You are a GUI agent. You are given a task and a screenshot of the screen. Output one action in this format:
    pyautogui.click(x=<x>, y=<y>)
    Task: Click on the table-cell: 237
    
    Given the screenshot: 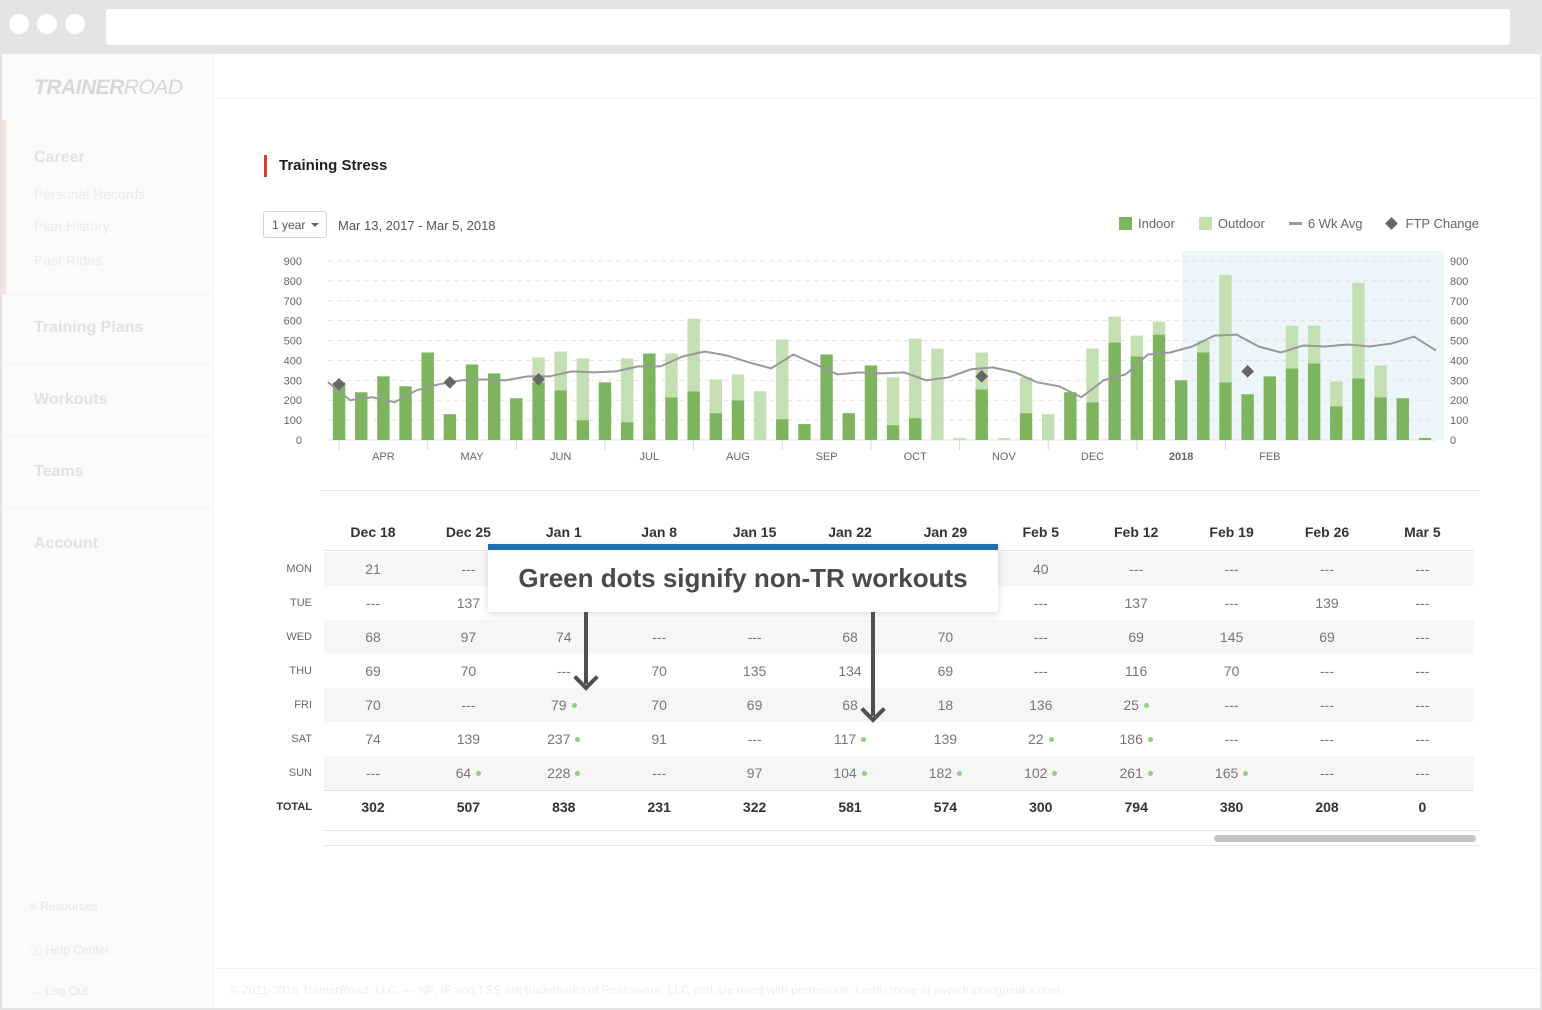 What is the action you would take?
    pyautogui.click(x=564, y=739)
    